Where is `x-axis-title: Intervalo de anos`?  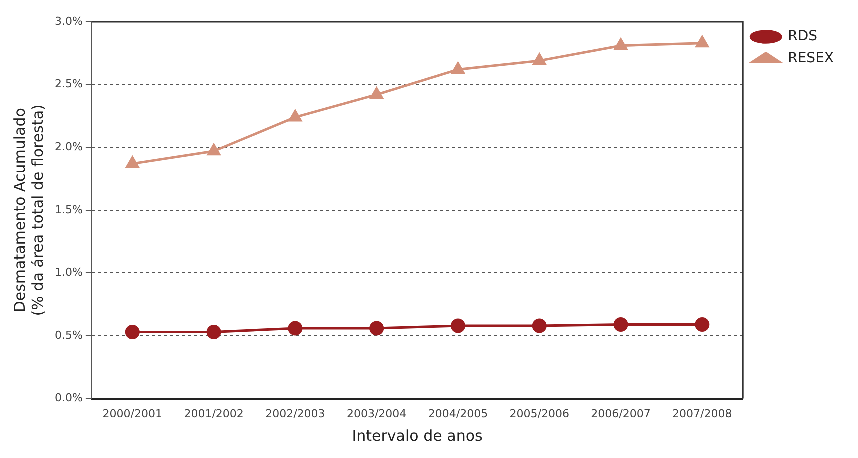
x-axis-title: Intervalo de anos is located at coordinates (418, 435).